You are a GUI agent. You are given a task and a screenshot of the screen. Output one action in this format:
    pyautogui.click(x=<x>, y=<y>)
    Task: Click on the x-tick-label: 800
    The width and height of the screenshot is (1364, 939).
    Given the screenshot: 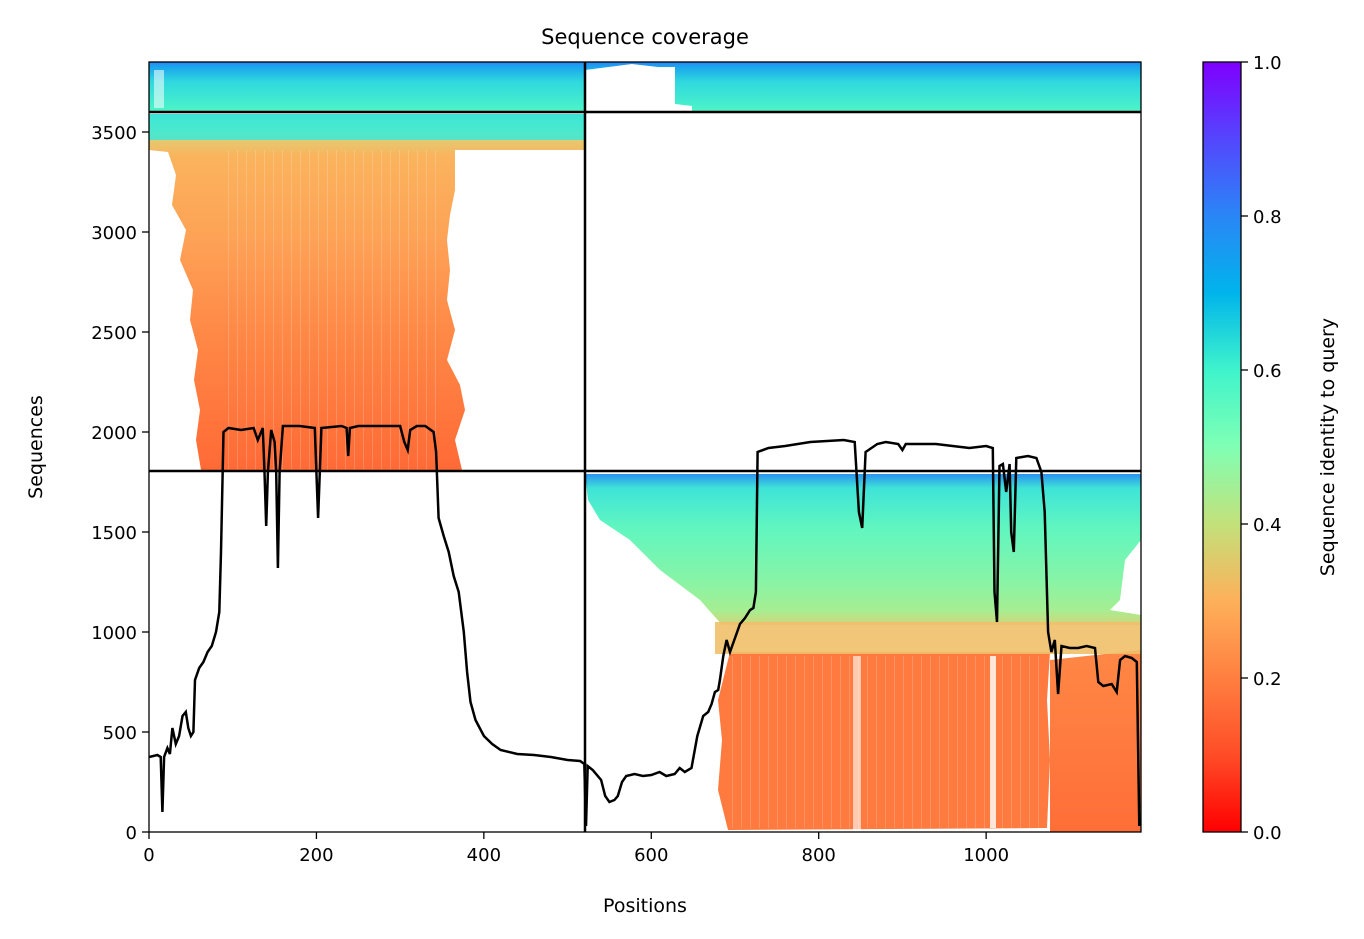 What is the action you would take?
    pyautogui.click(x=819, y=855)
    